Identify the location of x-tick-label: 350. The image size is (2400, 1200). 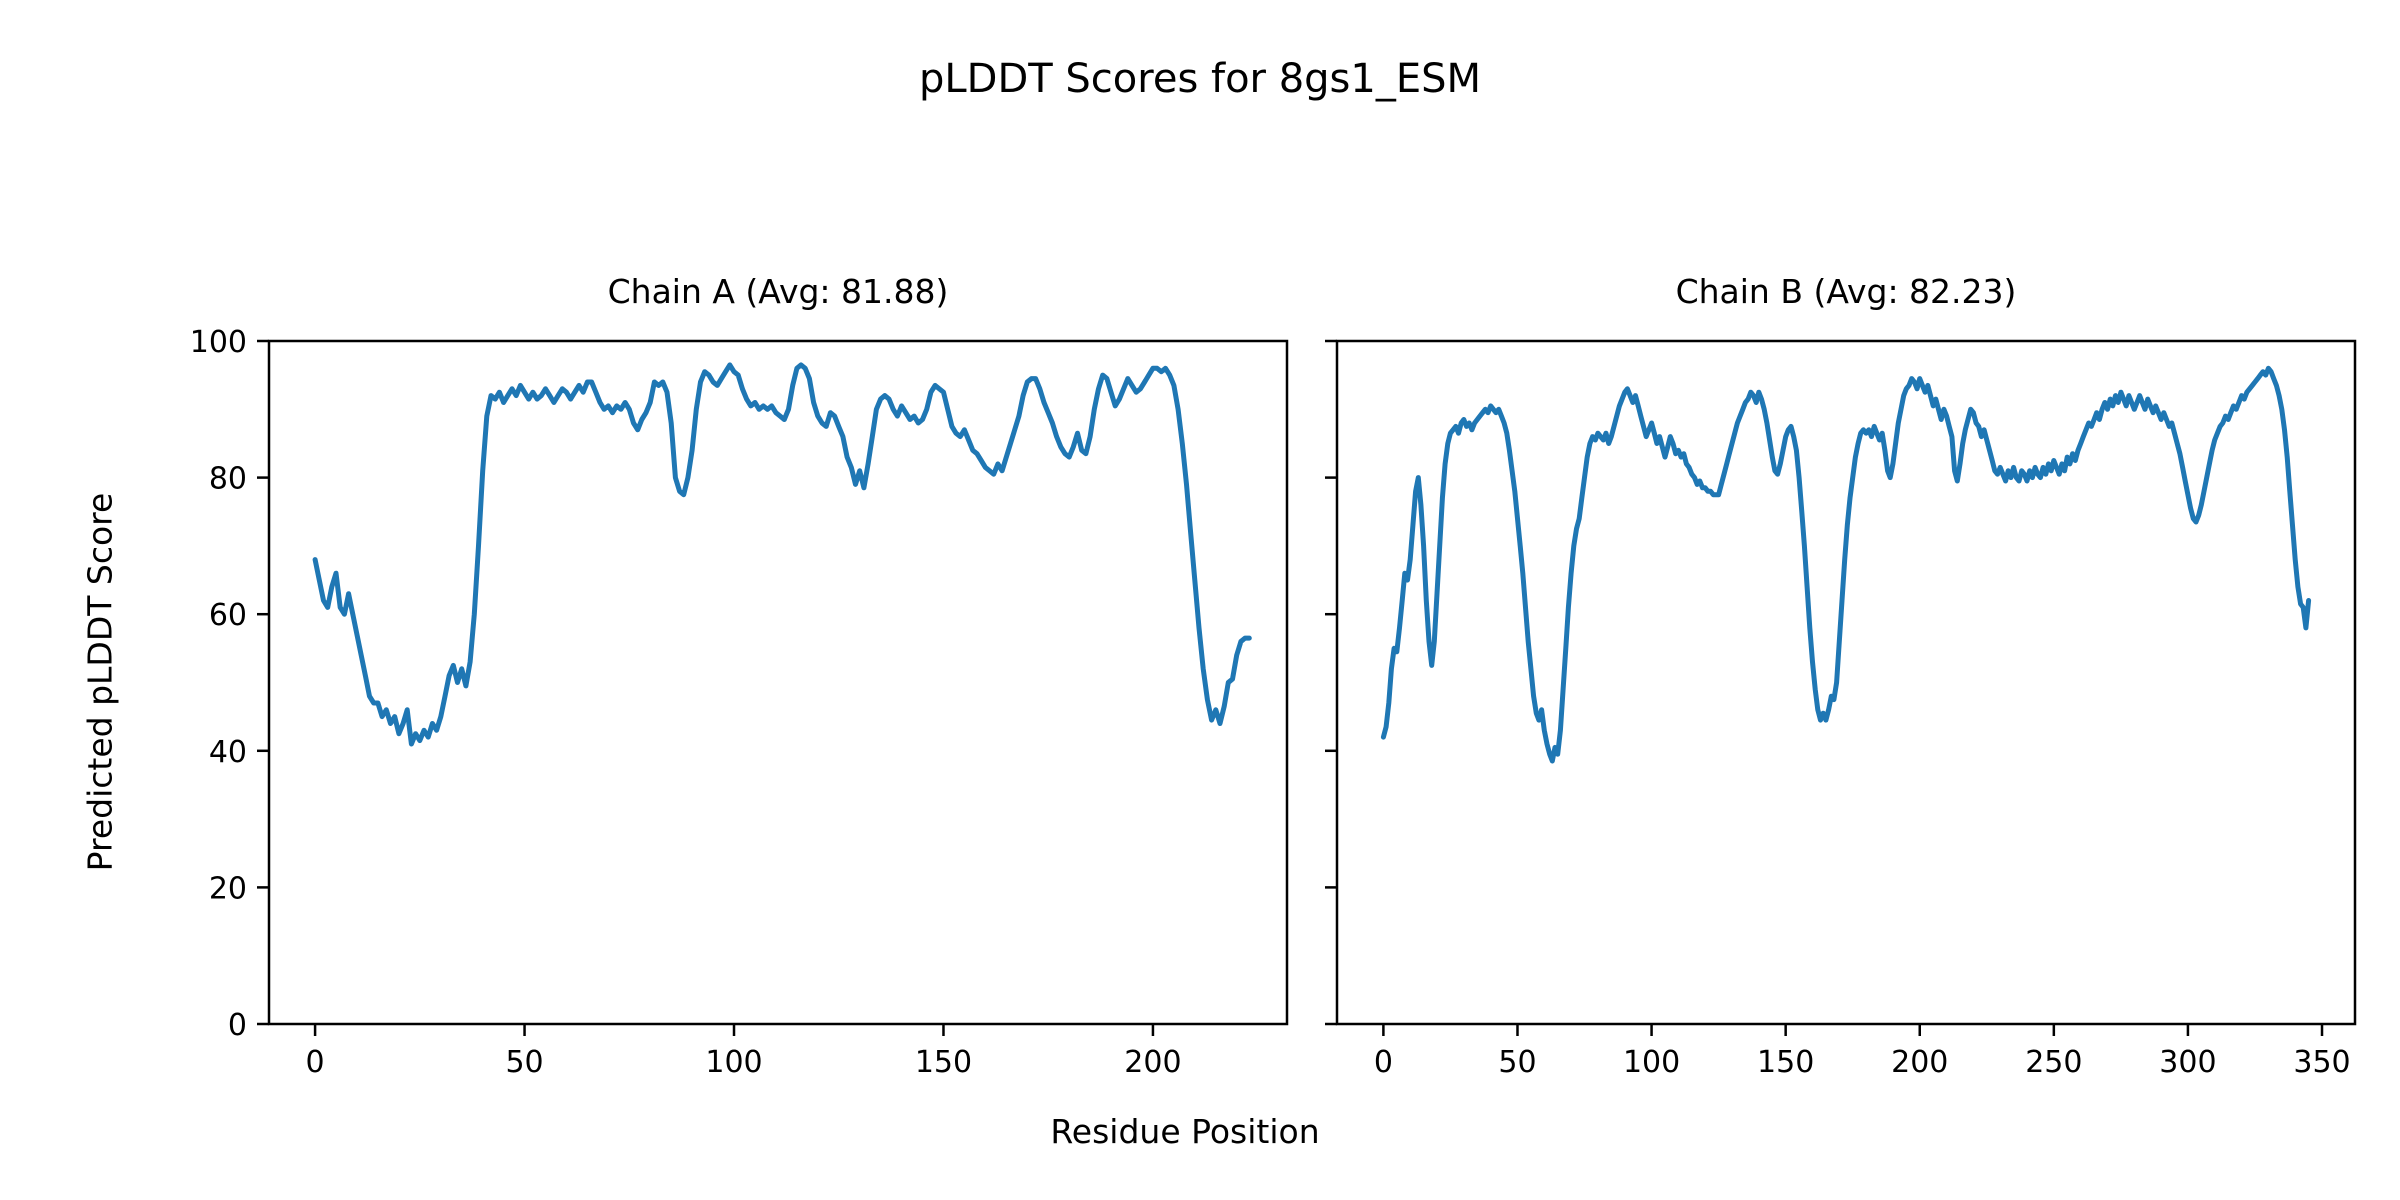
(2321, 1062).